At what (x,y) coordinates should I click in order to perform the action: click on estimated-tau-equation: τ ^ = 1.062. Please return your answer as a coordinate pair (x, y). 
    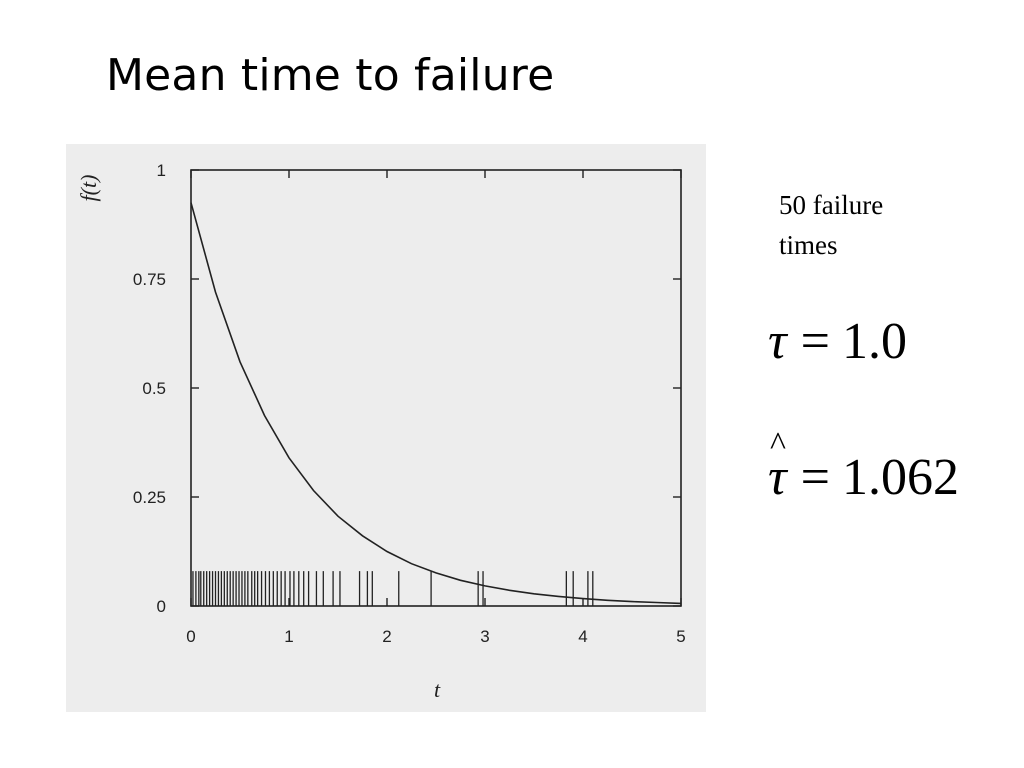
    Looking at the image, I should click on (863, 466).